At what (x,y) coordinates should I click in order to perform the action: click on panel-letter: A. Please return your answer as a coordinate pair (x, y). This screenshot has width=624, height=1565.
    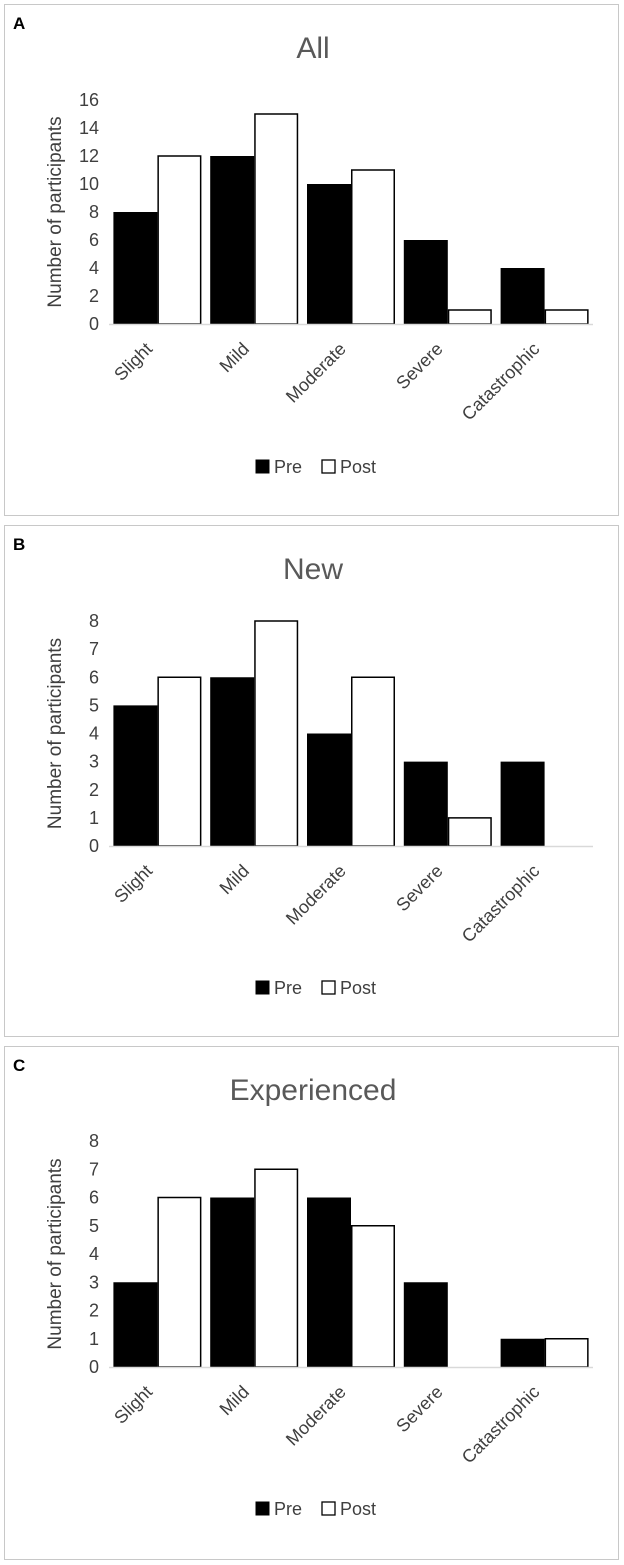
    Looking at the image, I should click on (19, 23).